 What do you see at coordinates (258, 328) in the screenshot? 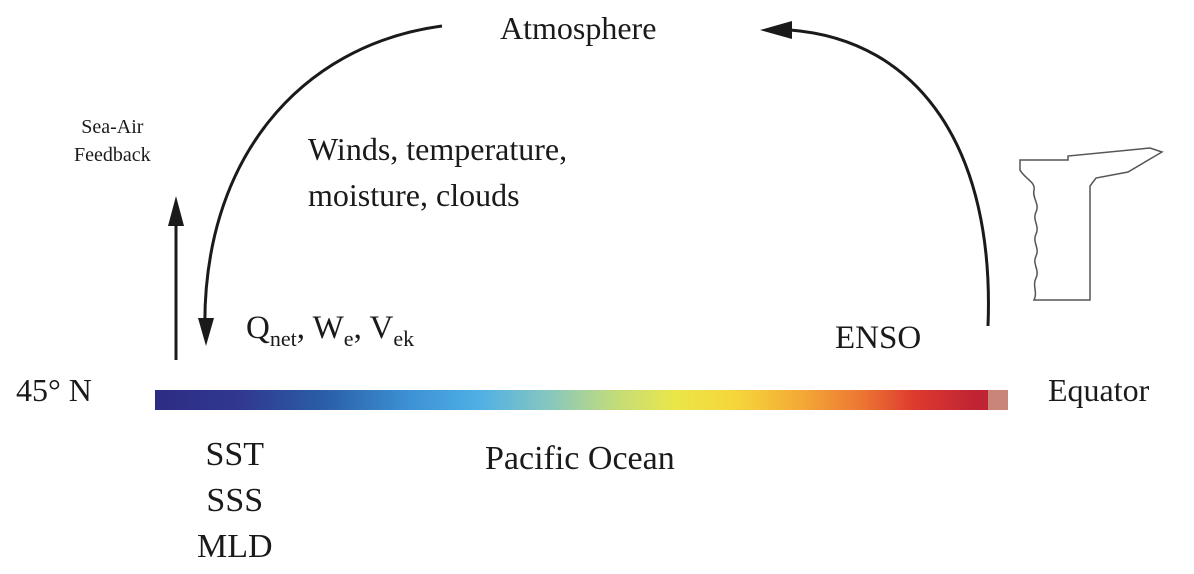
I see `flux-q: Q` at bounding box center [258, 328].